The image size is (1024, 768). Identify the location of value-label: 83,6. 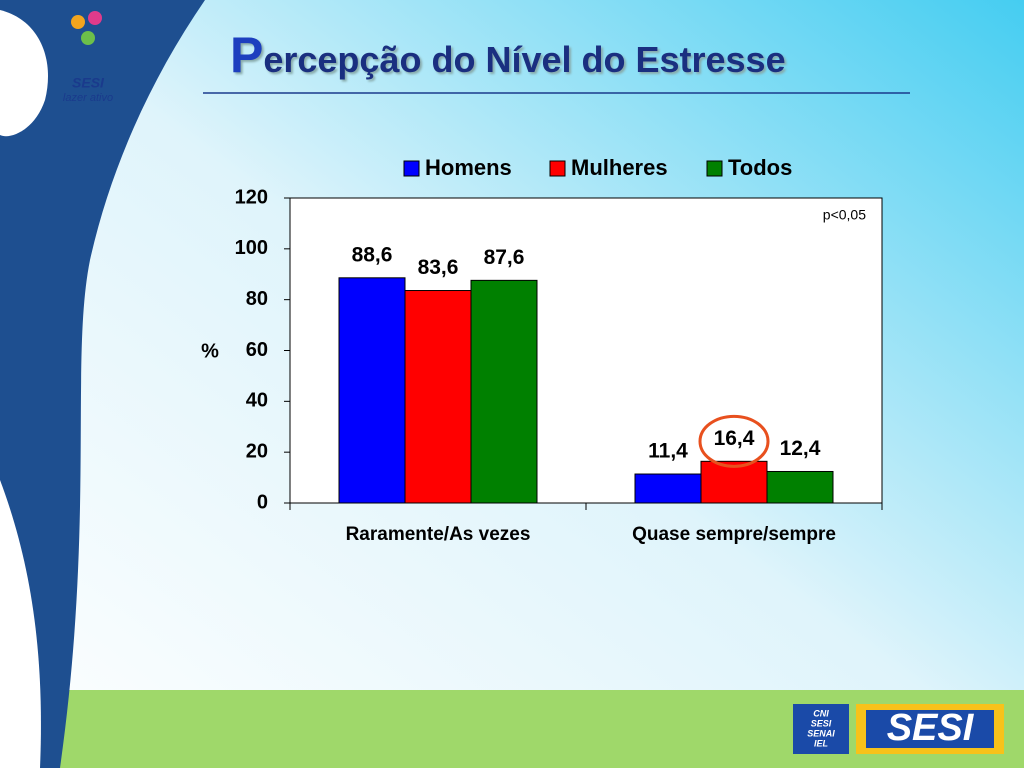
(438, 267).